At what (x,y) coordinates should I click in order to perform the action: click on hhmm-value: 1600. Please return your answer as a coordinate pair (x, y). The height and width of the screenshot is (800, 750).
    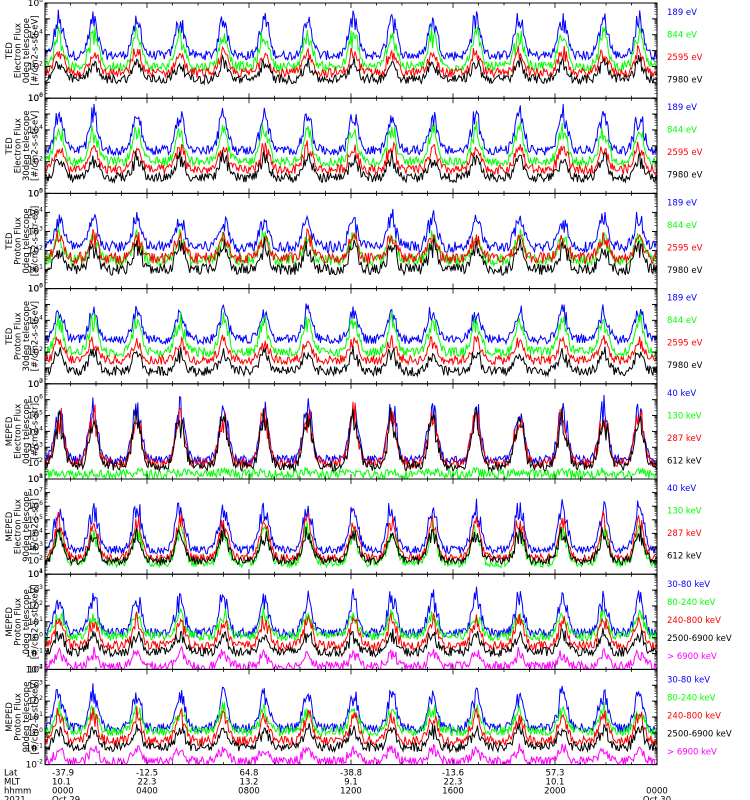
    Looking at the image, I should click on (453, 792).